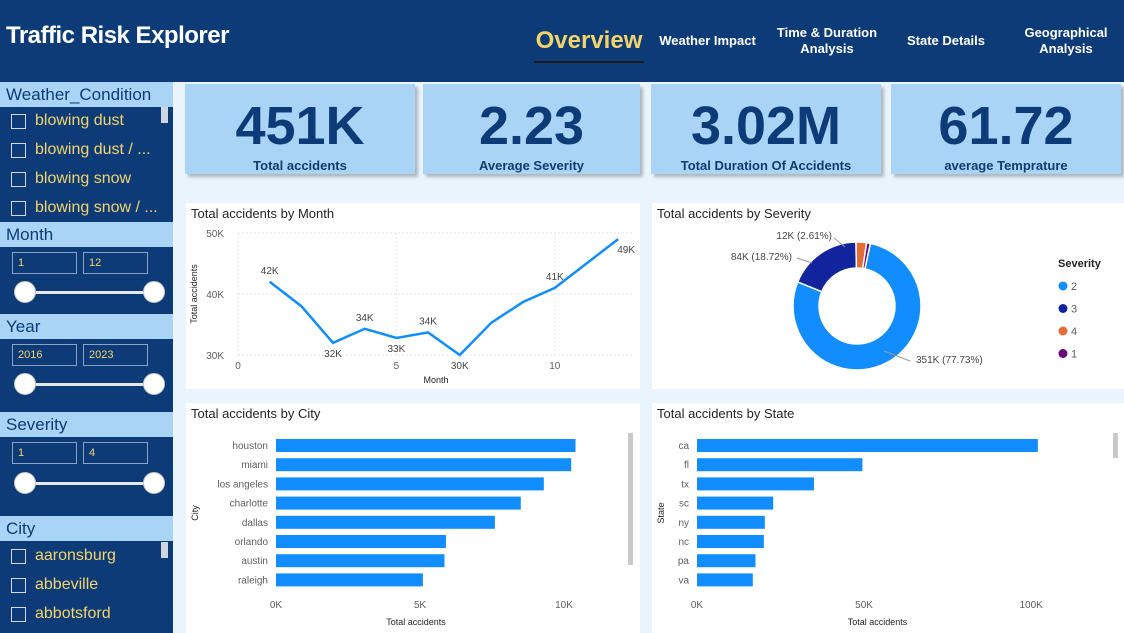  I want to click on legend-label: 1, so click(1074, 355).